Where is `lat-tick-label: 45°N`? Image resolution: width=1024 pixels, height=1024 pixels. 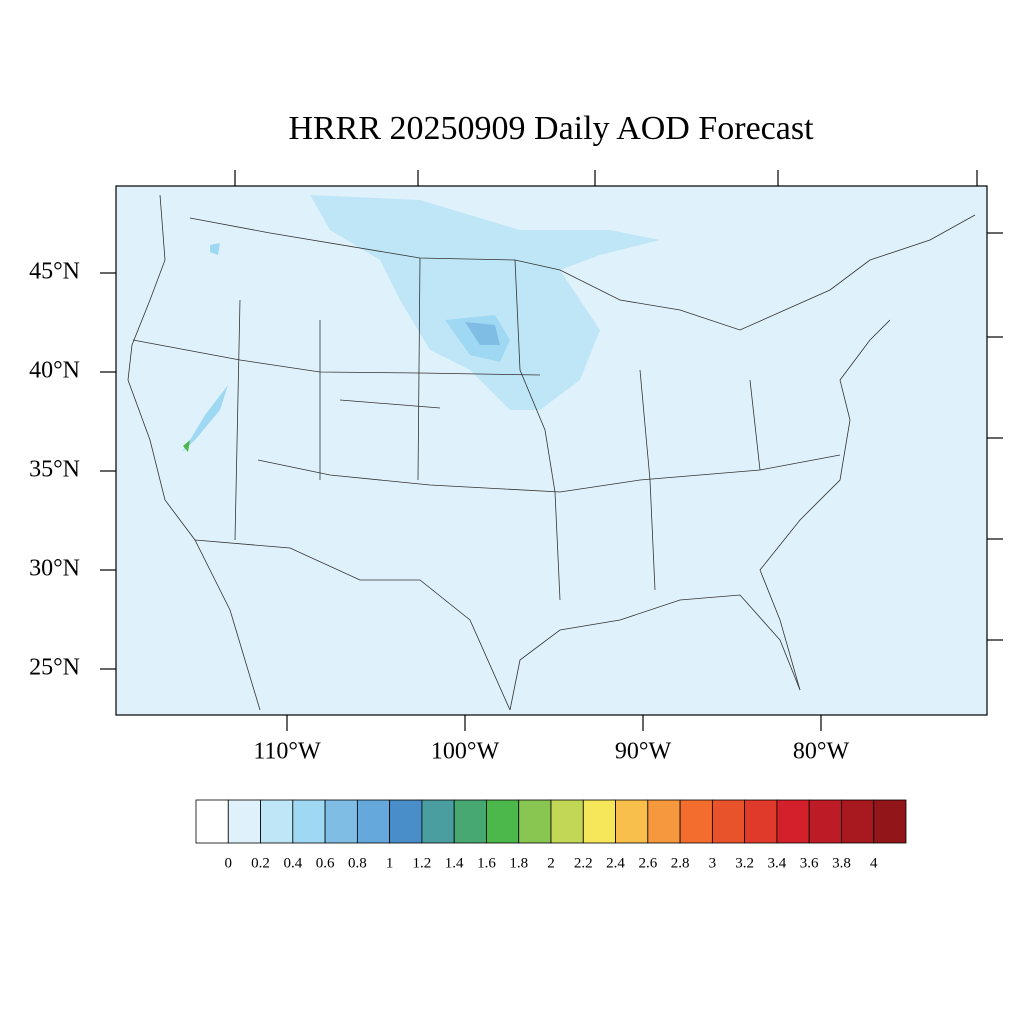 lat-tick-label: 45°N is located at coordinates (54, 272).